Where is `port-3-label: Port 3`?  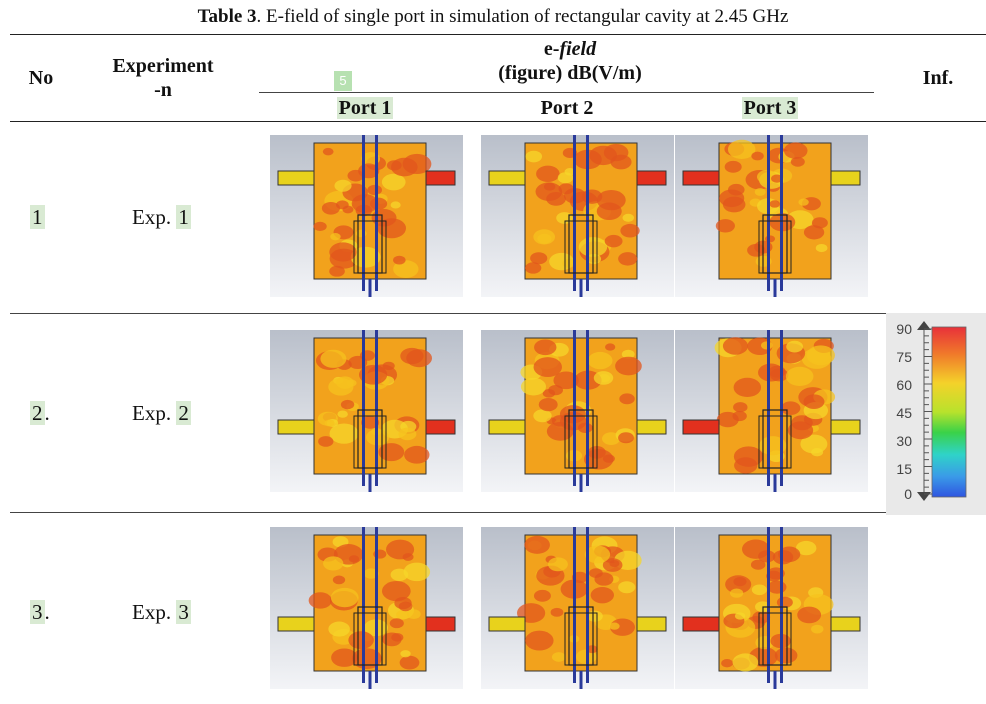 port-3-label: Port 3 is located at coordinates (770, 108).